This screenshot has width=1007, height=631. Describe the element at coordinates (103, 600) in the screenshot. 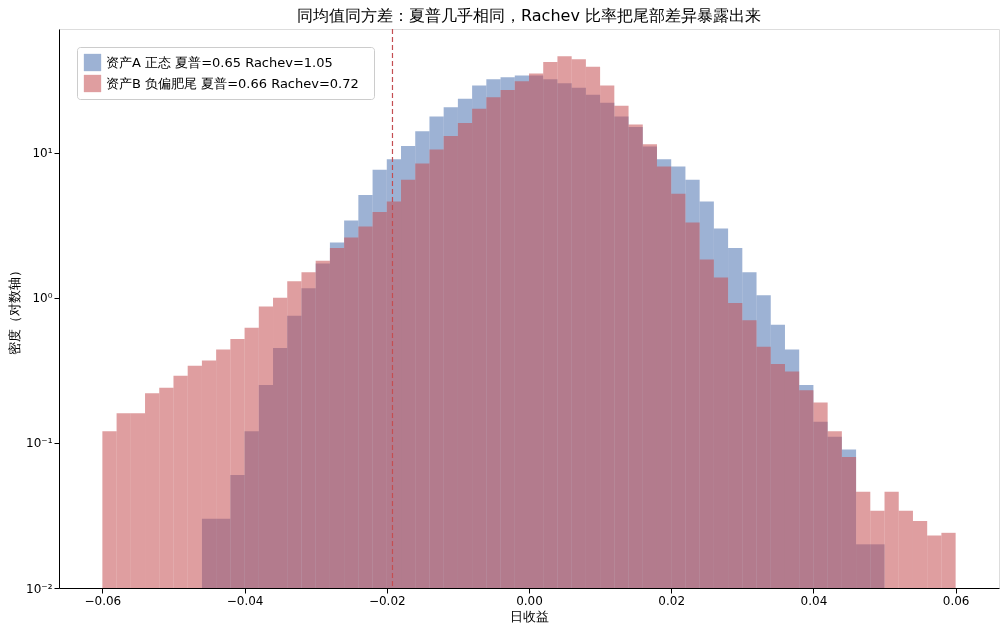

I see `x-tick-label: −0.06` at that location.